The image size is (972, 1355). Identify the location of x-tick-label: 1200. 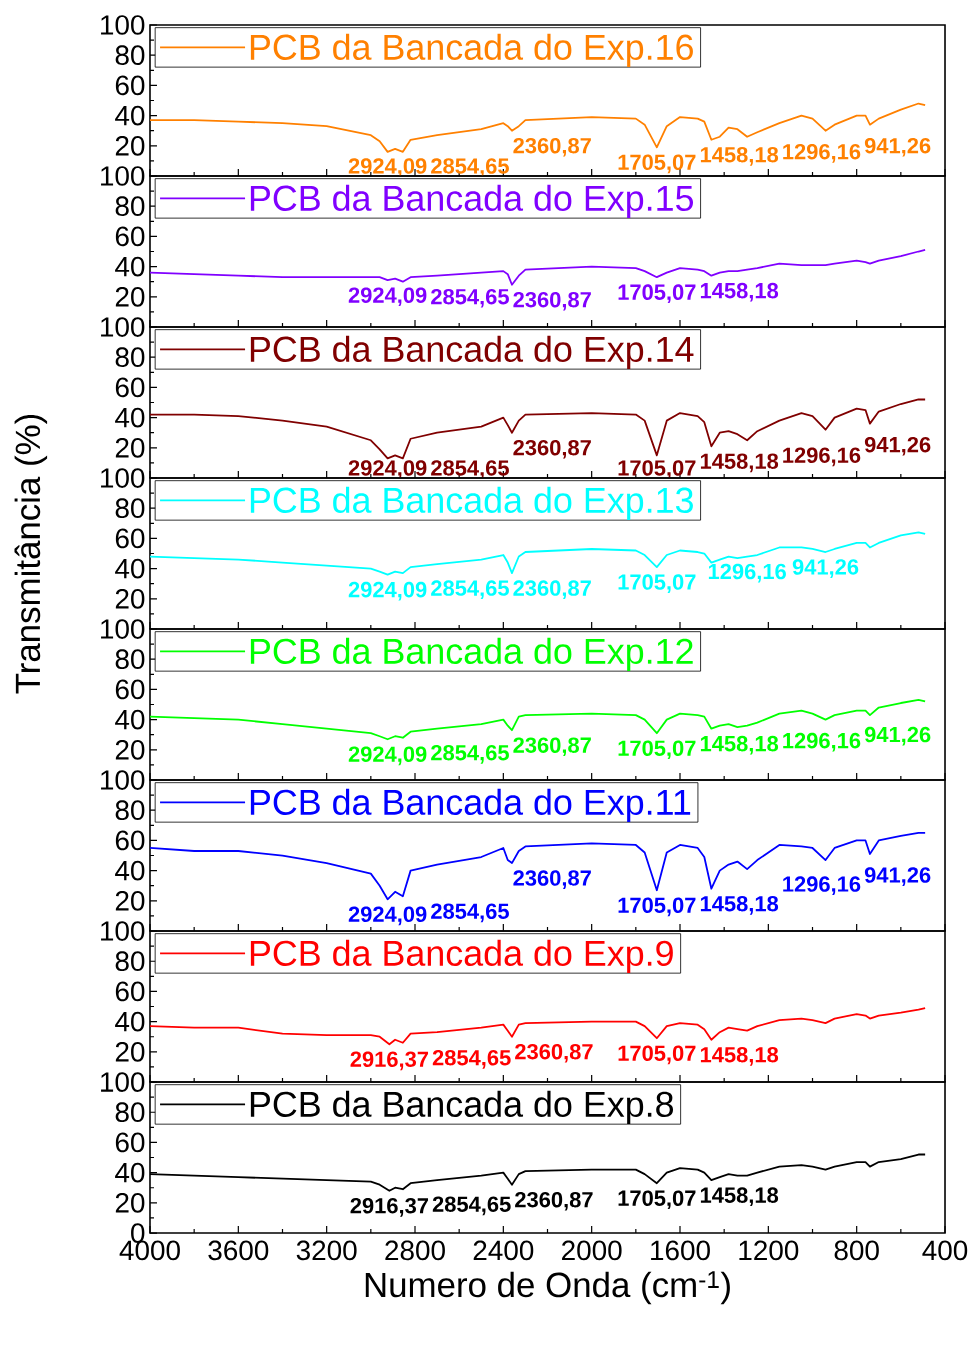
(769, 1250).